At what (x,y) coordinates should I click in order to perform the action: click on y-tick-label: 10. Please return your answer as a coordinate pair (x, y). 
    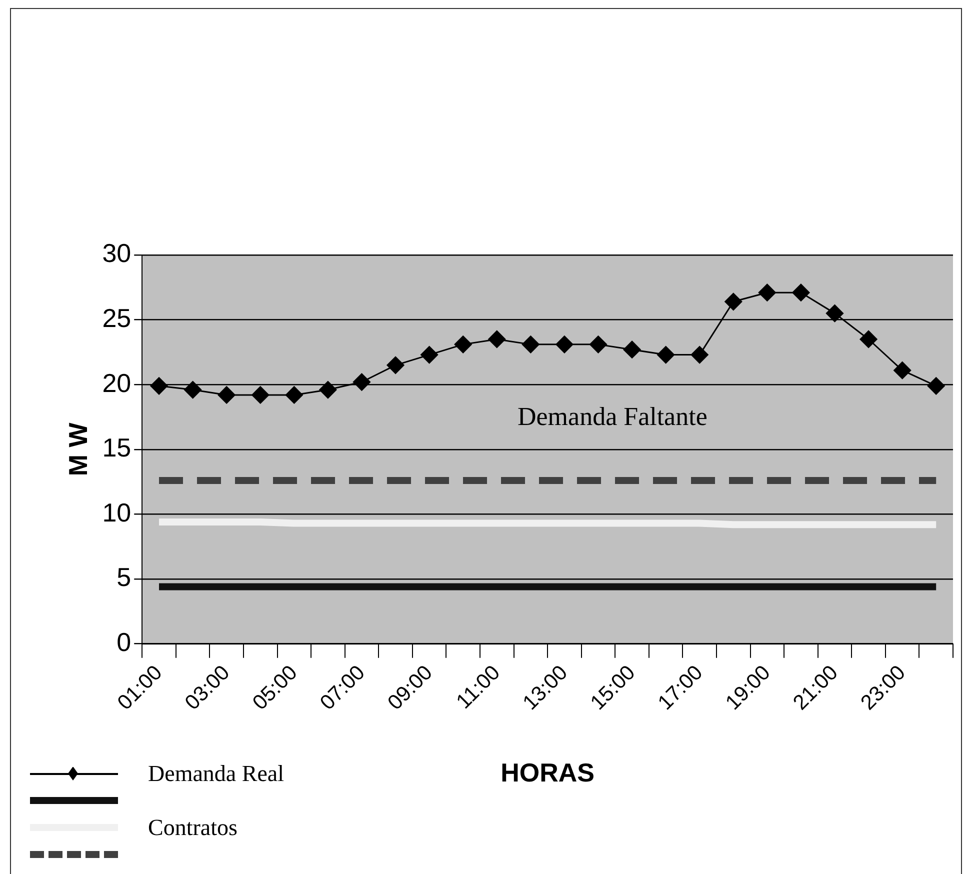
    Looking at the image, I should click on (117, 512).